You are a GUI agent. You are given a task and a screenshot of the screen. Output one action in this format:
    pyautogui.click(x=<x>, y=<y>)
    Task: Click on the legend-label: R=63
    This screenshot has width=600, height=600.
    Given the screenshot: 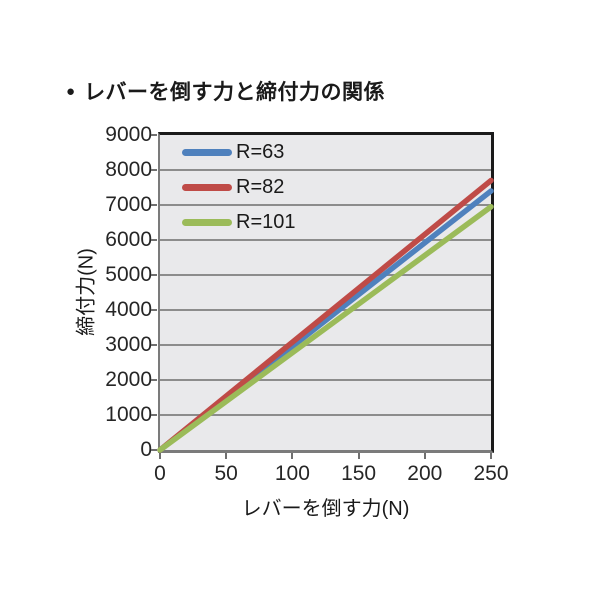 What is the action you would take?
    pyautogui.click(x=260, y=152)
    